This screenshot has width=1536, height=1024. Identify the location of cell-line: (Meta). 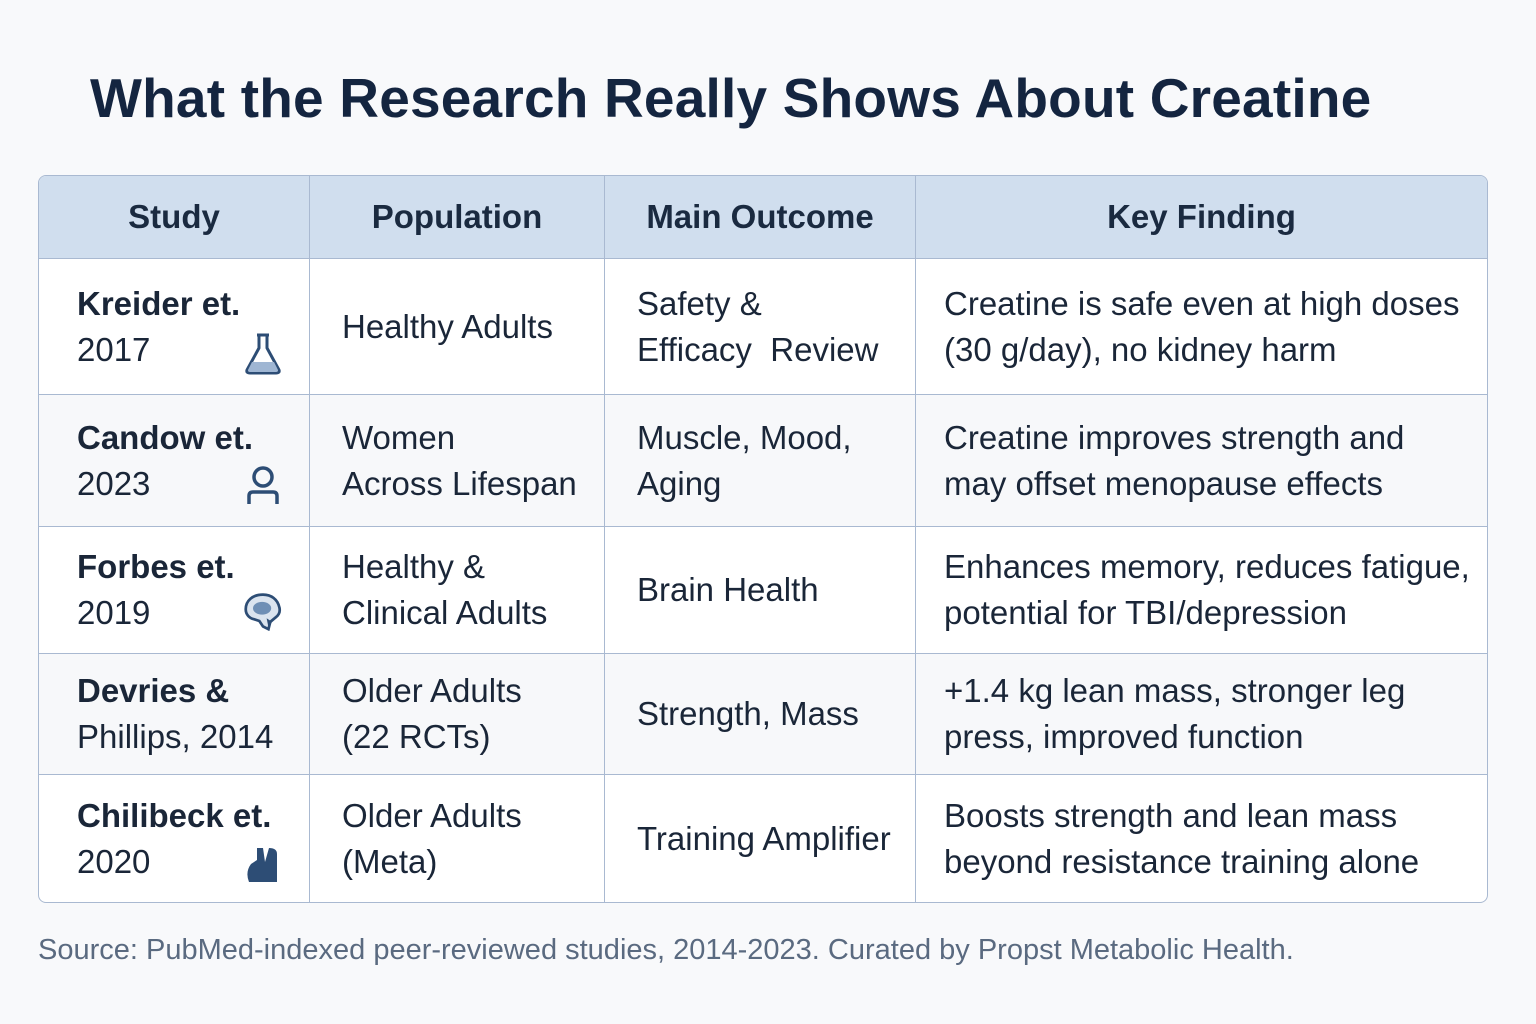
(390, 861).